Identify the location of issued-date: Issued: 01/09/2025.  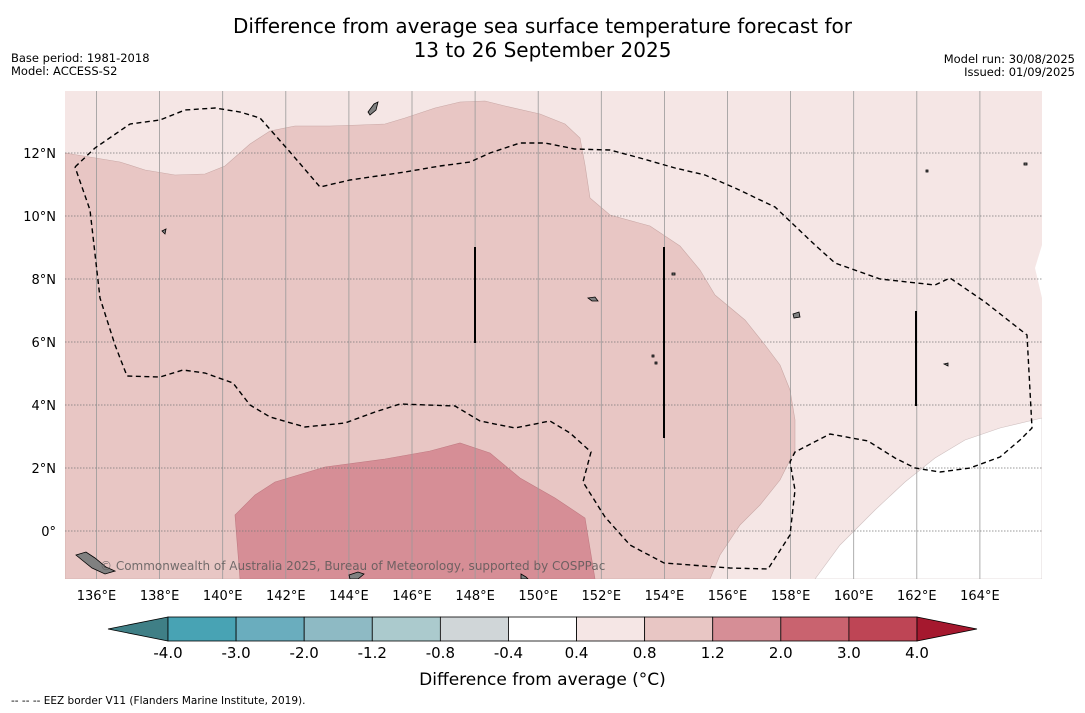
(1019, 72).